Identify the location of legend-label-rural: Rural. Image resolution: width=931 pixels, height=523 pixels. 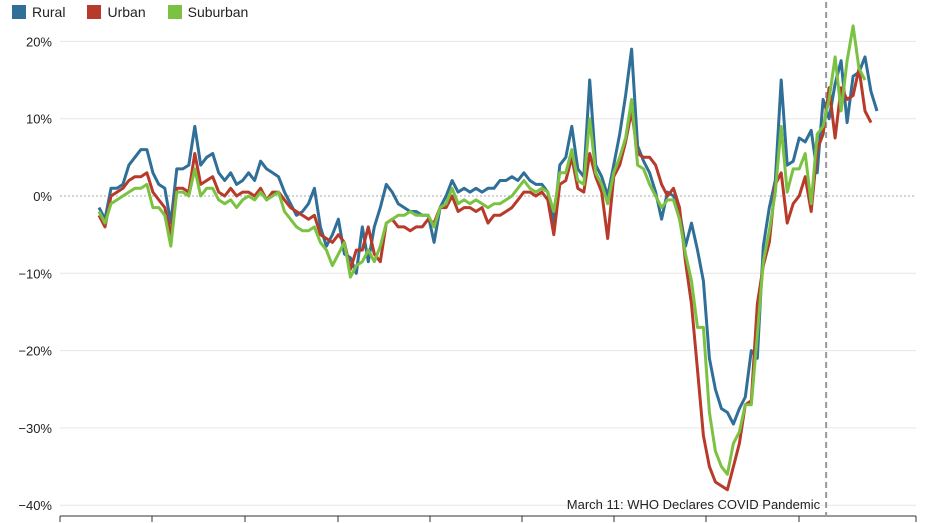
(49, 12).